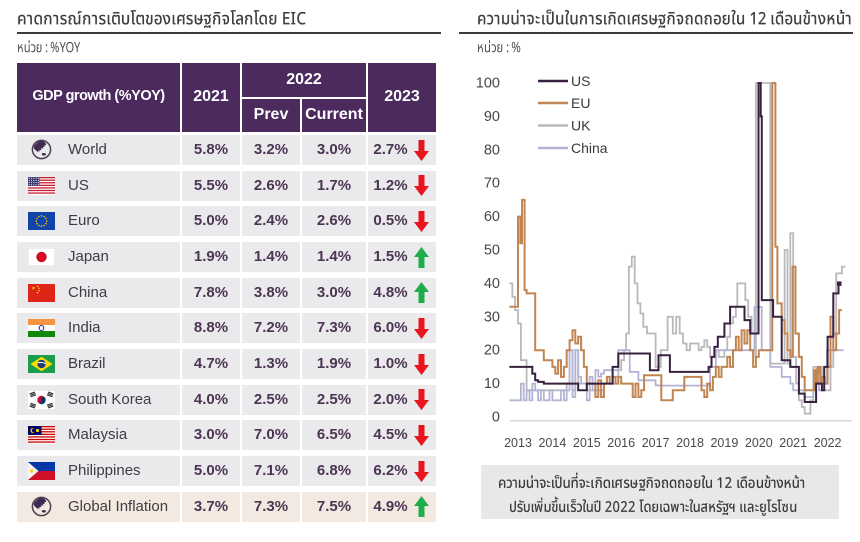 This screenshot has width=860, height=542. I want to click on svg-text: 2016, so click(621, 443).